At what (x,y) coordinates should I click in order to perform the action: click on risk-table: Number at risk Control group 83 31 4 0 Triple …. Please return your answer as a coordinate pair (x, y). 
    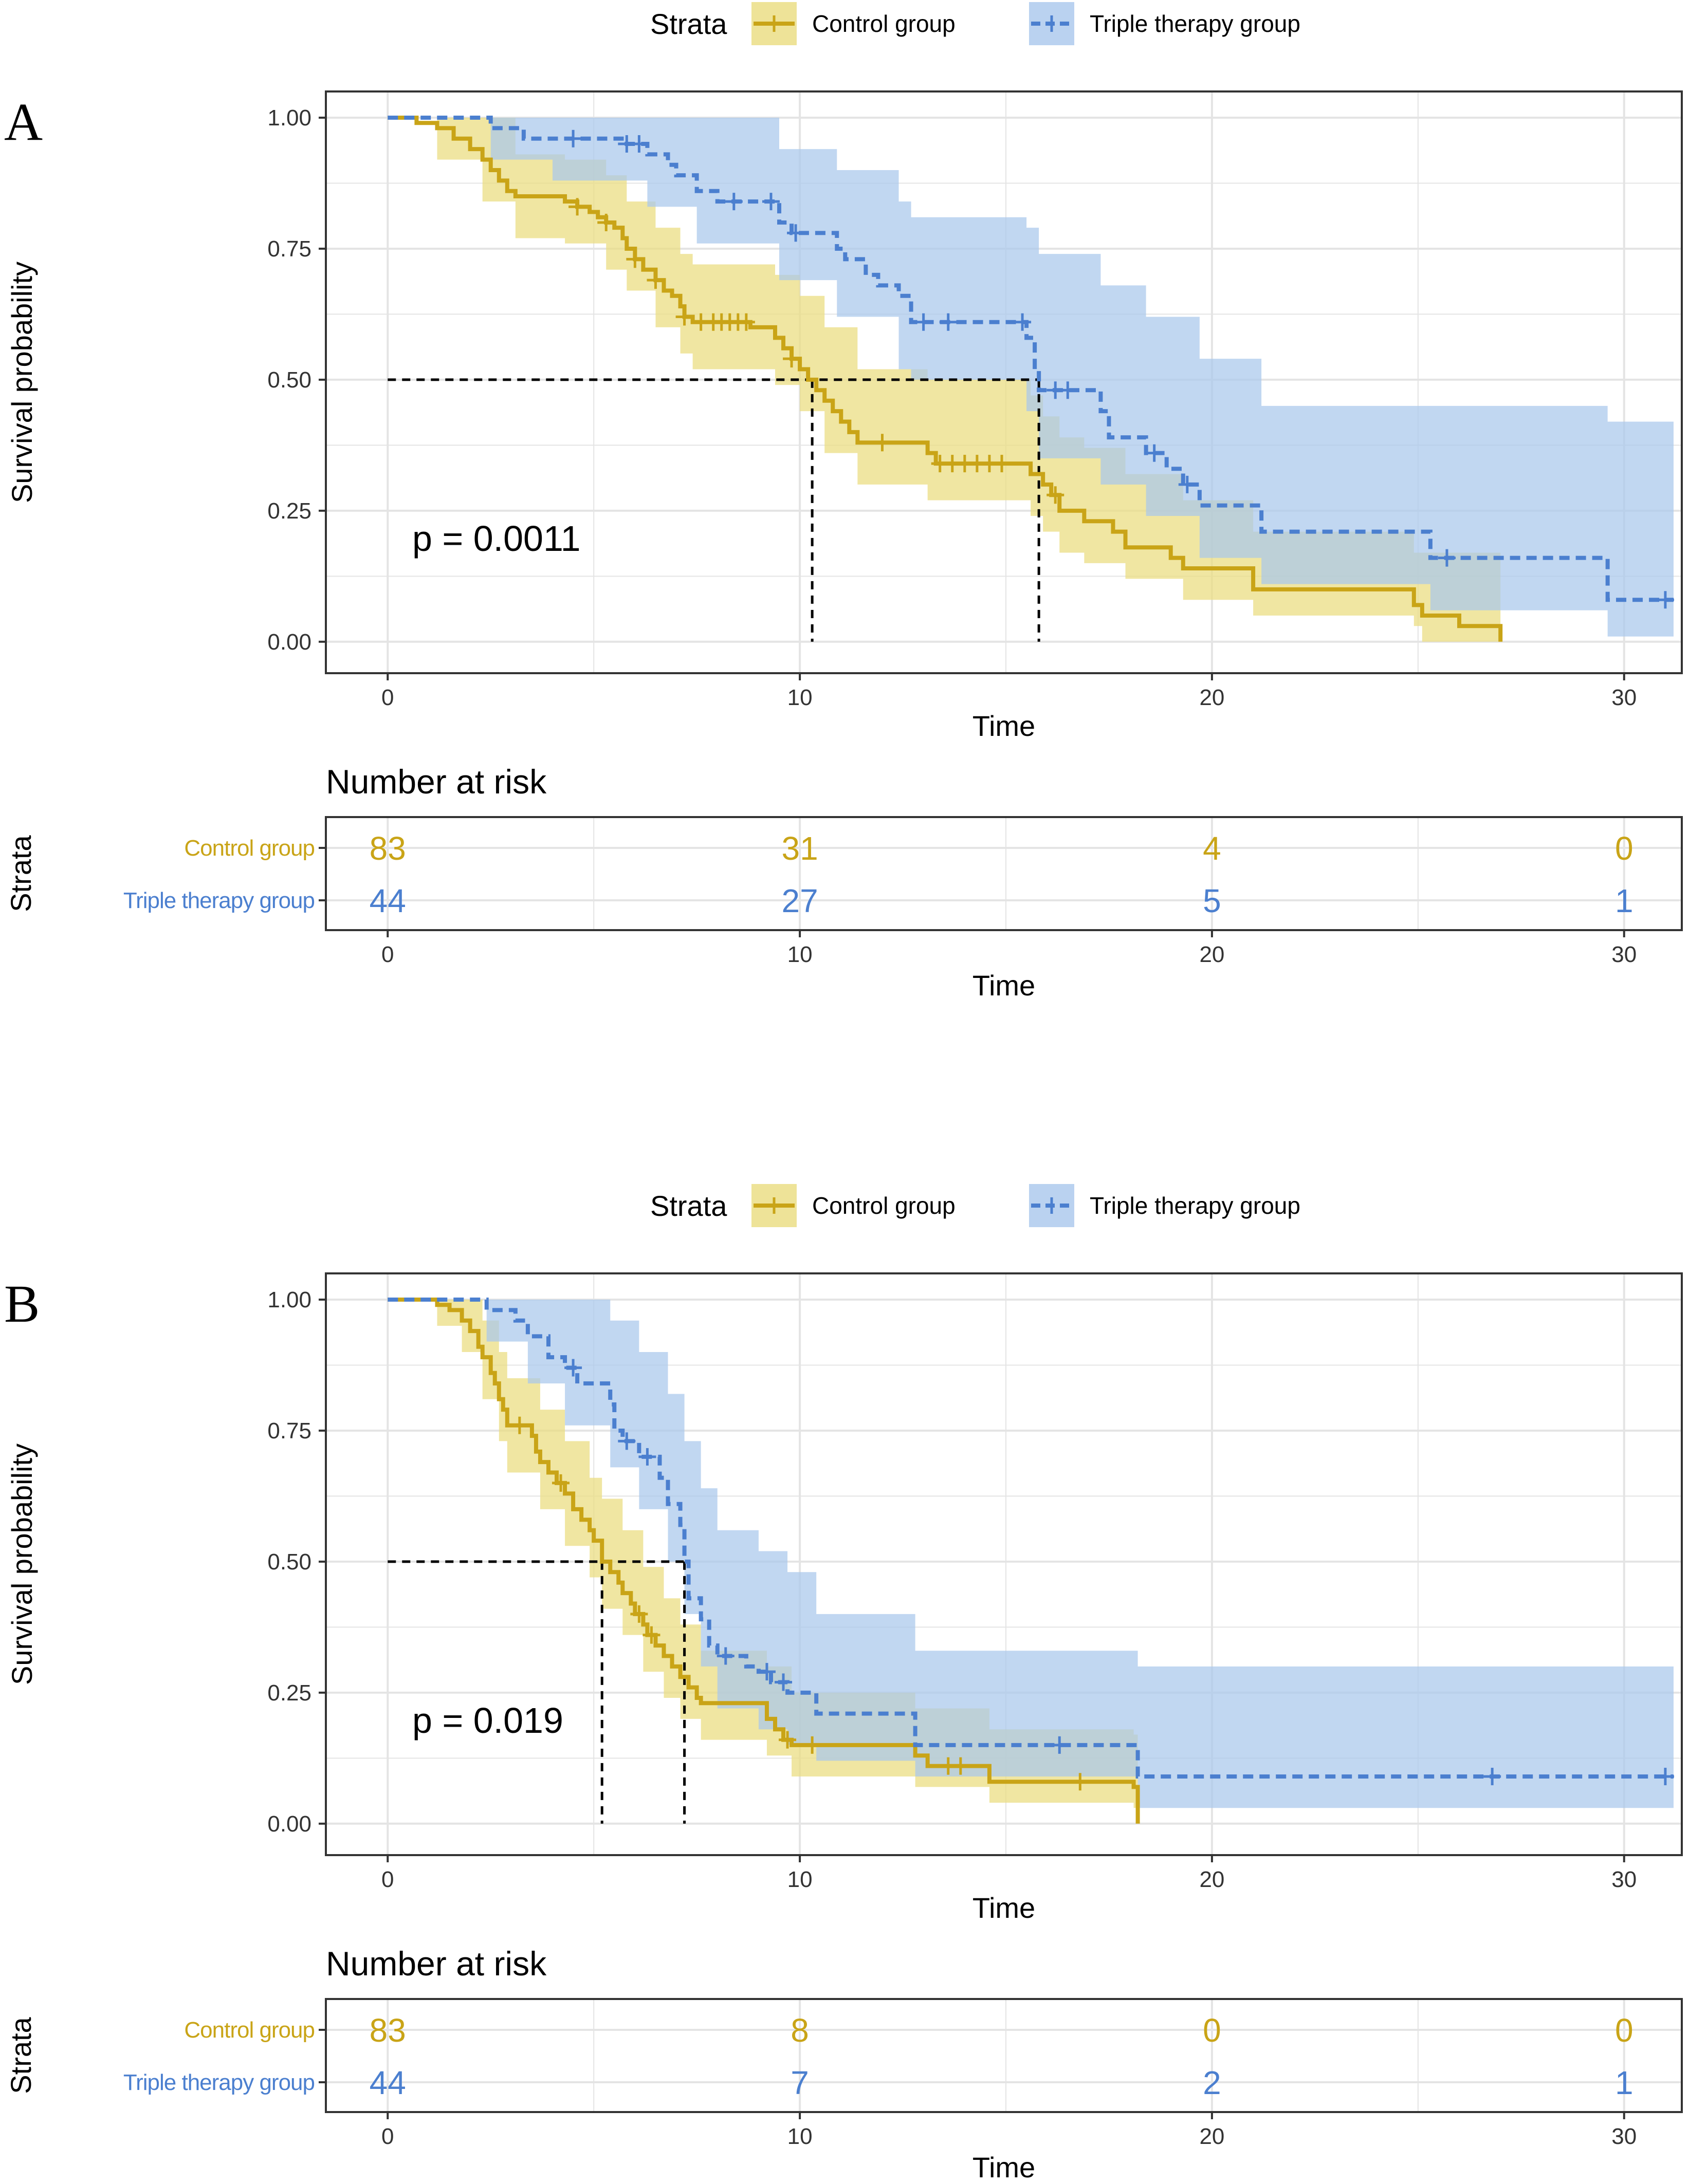
    Looking at the image, I should click on (844, 882).